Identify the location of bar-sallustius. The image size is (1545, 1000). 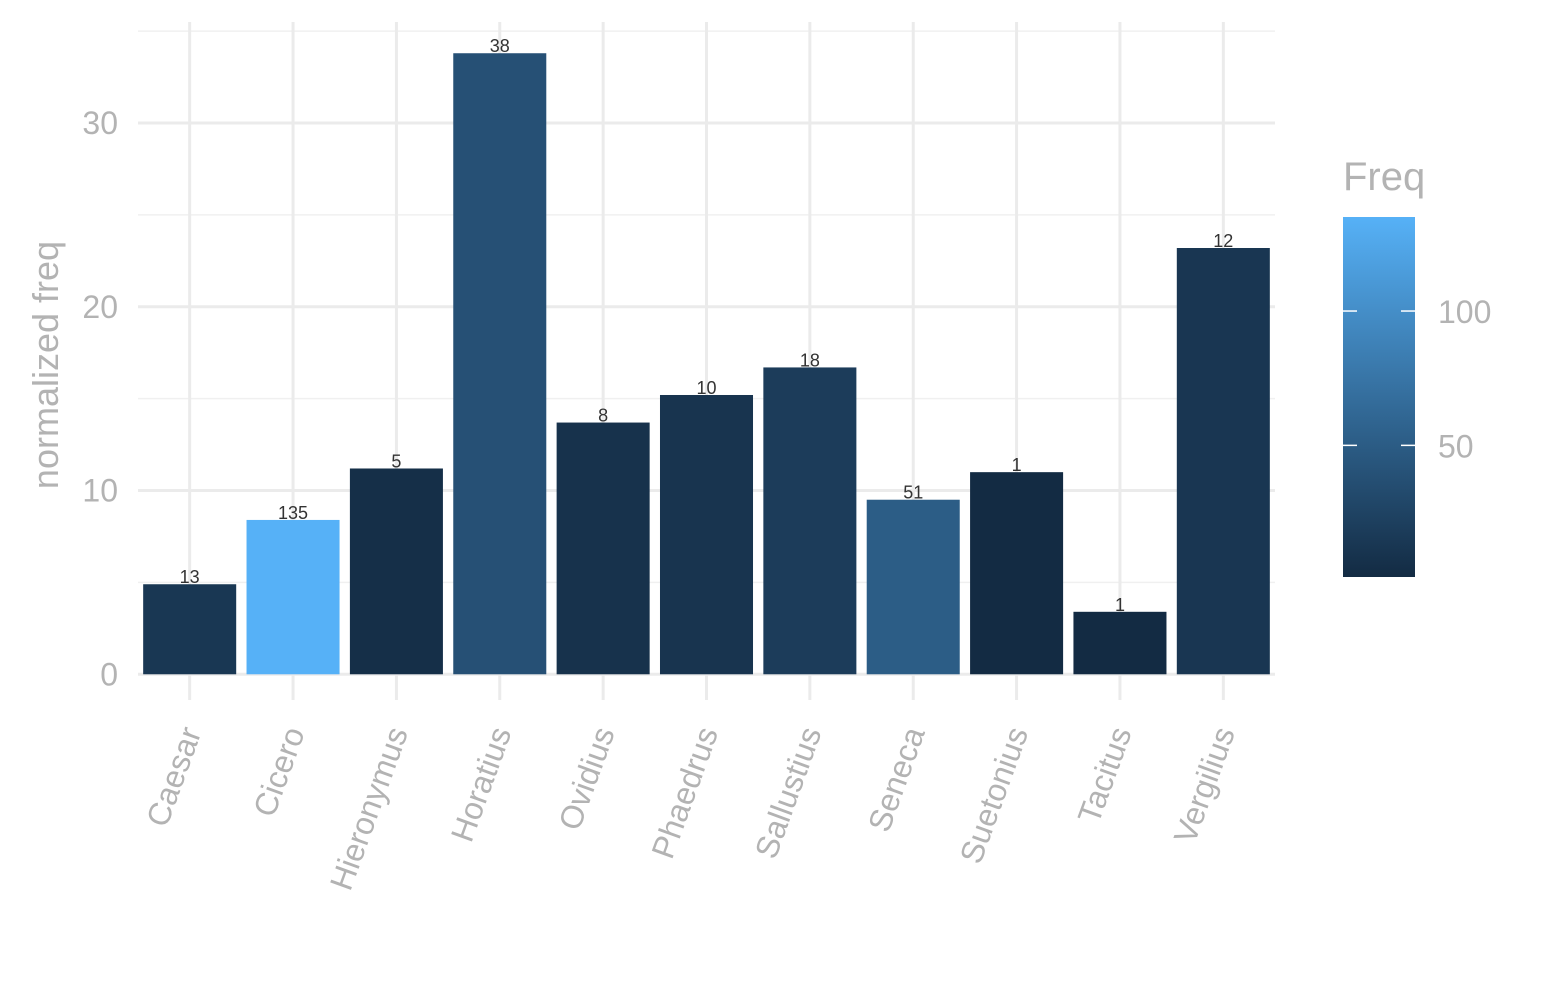
(810, 521).